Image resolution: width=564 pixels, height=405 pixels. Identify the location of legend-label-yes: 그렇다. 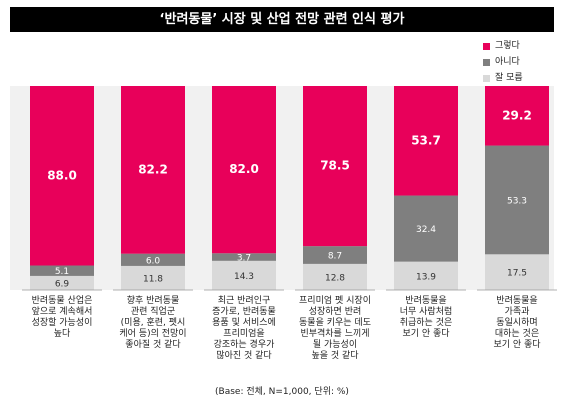
(507, 46).